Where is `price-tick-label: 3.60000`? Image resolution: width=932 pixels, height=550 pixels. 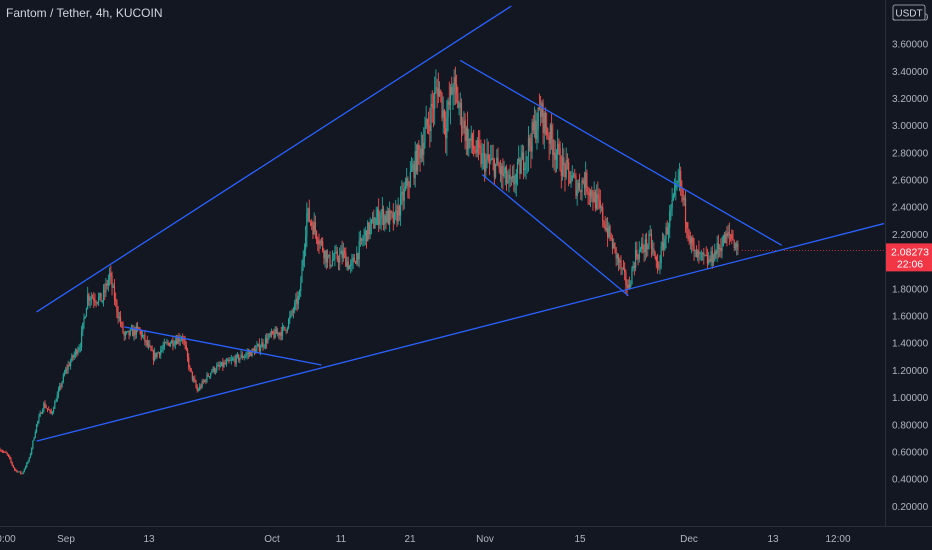 price-tick-label: 3.60000 is located at coordinates (910, 45).